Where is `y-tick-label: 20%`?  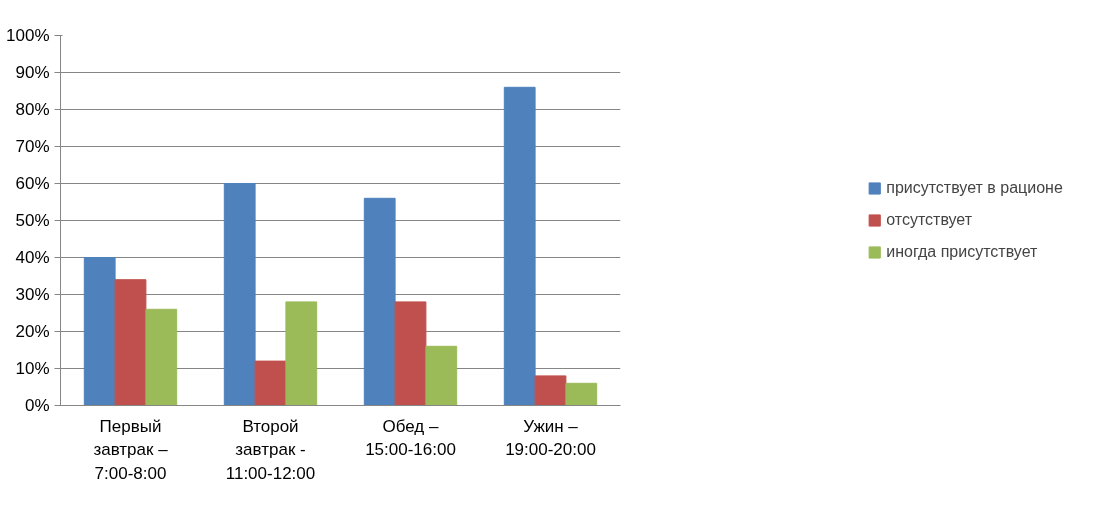 y-tick-label: 20% is located at coordinates (32, 331).